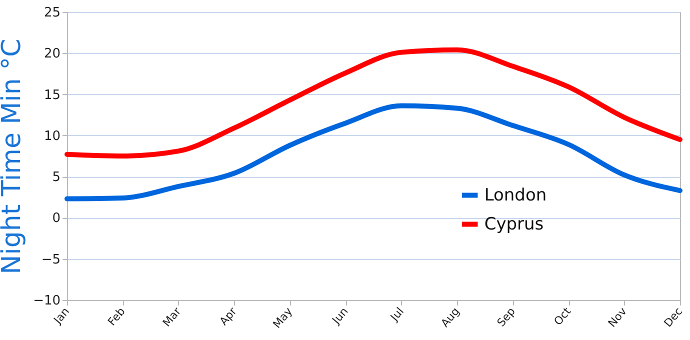 The width and height of the screenshot is (690, 340). What do you see at coordinates (14, 156) in the screenshot?
I see `y-axis-title: Night Time Min °C` at bounding box center [14, 156].